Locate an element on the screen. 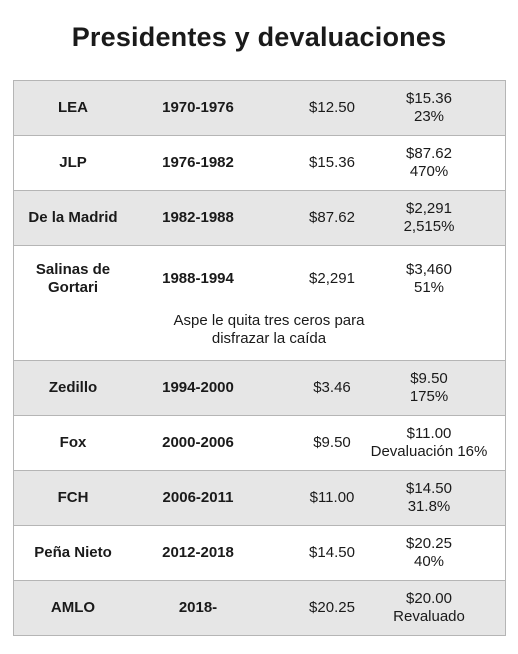  start-rate: $15.36 is located at coordinates (332, 162).